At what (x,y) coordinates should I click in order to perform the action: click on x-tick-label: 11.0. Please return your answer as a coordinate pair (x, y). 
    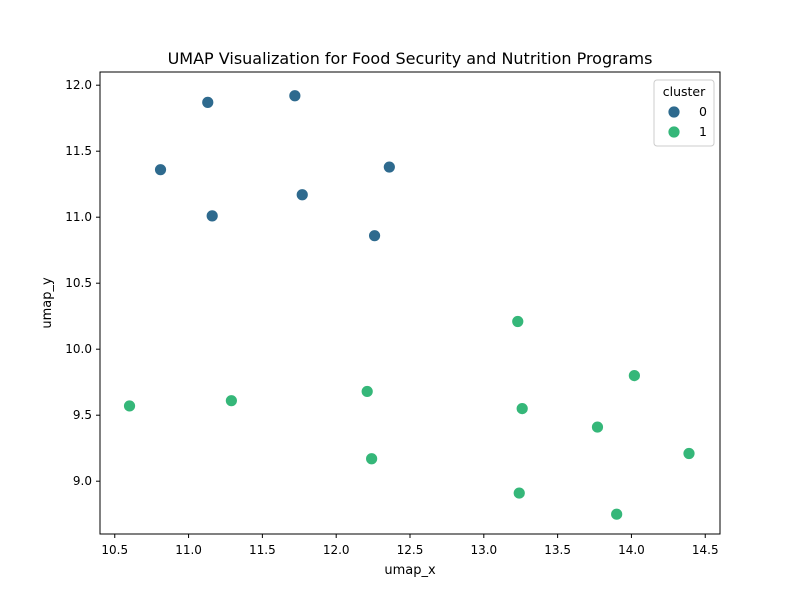
    Looking at the image, I should click on (188, 550).